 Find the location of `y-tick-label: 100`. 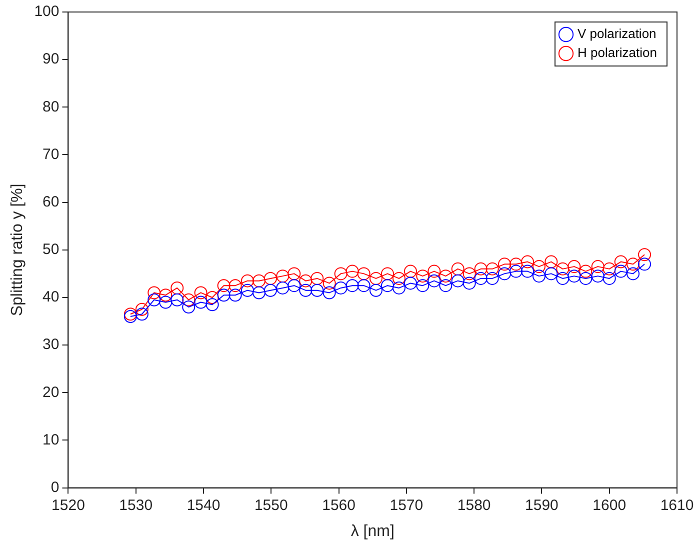

y-tick-label: 100 is located at coordinates (47, 11).